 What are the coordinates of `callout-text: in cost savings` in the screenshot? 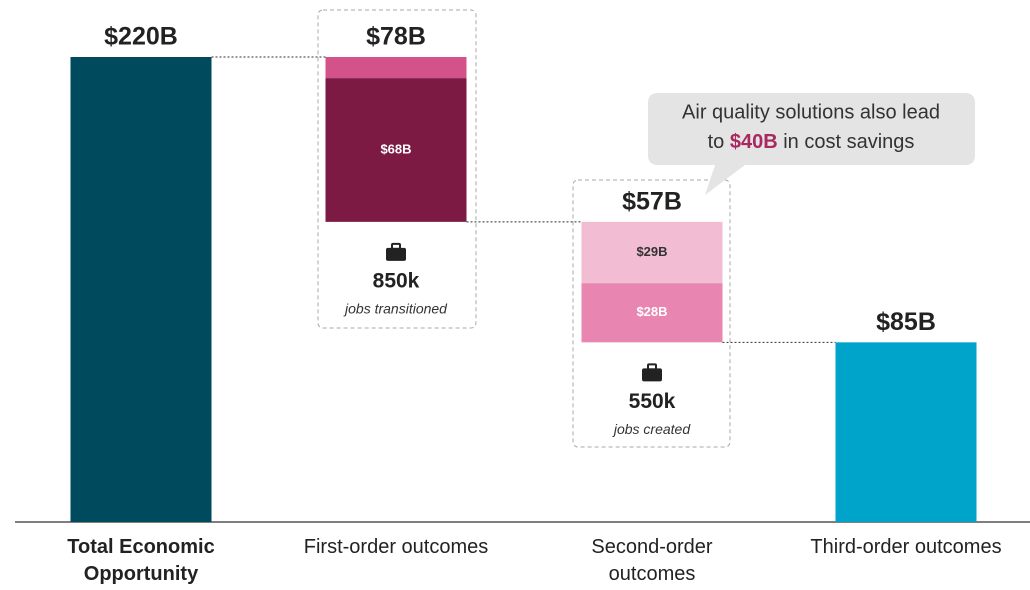 It's located at (846, 142).